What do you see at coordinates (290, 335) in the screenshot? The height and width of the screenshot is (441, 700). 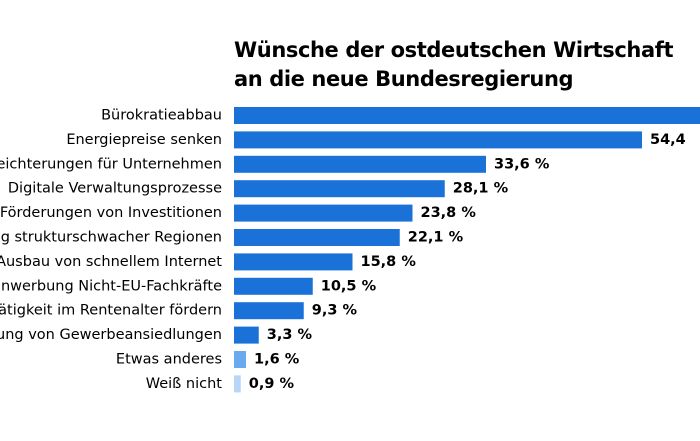 I see `value-label-9: 3,3 %` at bounding box center [290, 335].